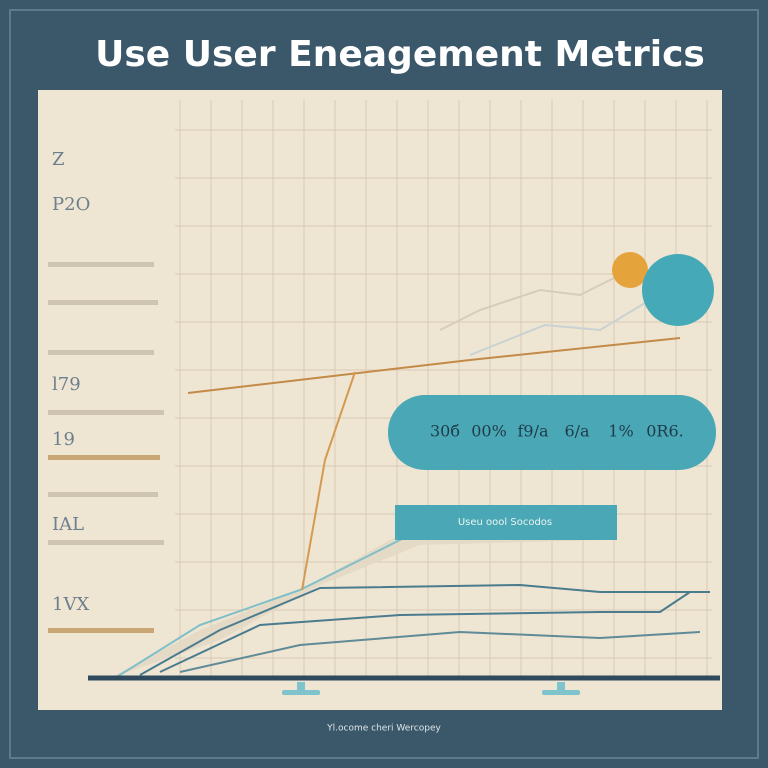 Image resolution: width=768 pixels, height=768 pixels. Describe the element at coordinates (70, 604) in the screenshot. I see `side-label: 1VX` at that location.